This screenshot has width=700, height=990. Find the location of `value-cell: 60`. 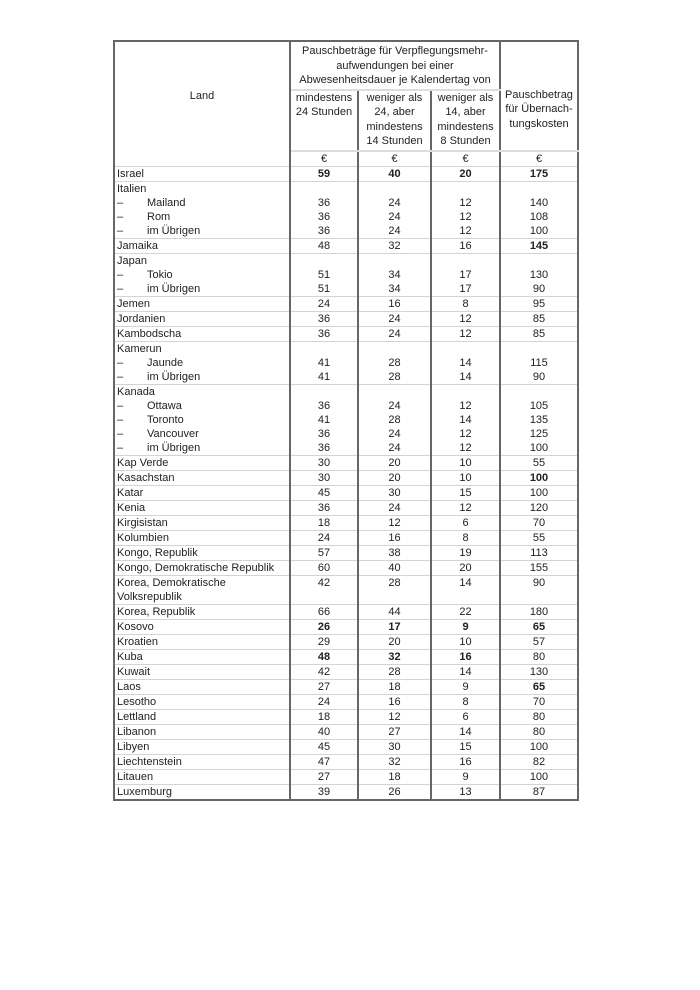

value-cell: 60 is located at coordinates (324, 567).